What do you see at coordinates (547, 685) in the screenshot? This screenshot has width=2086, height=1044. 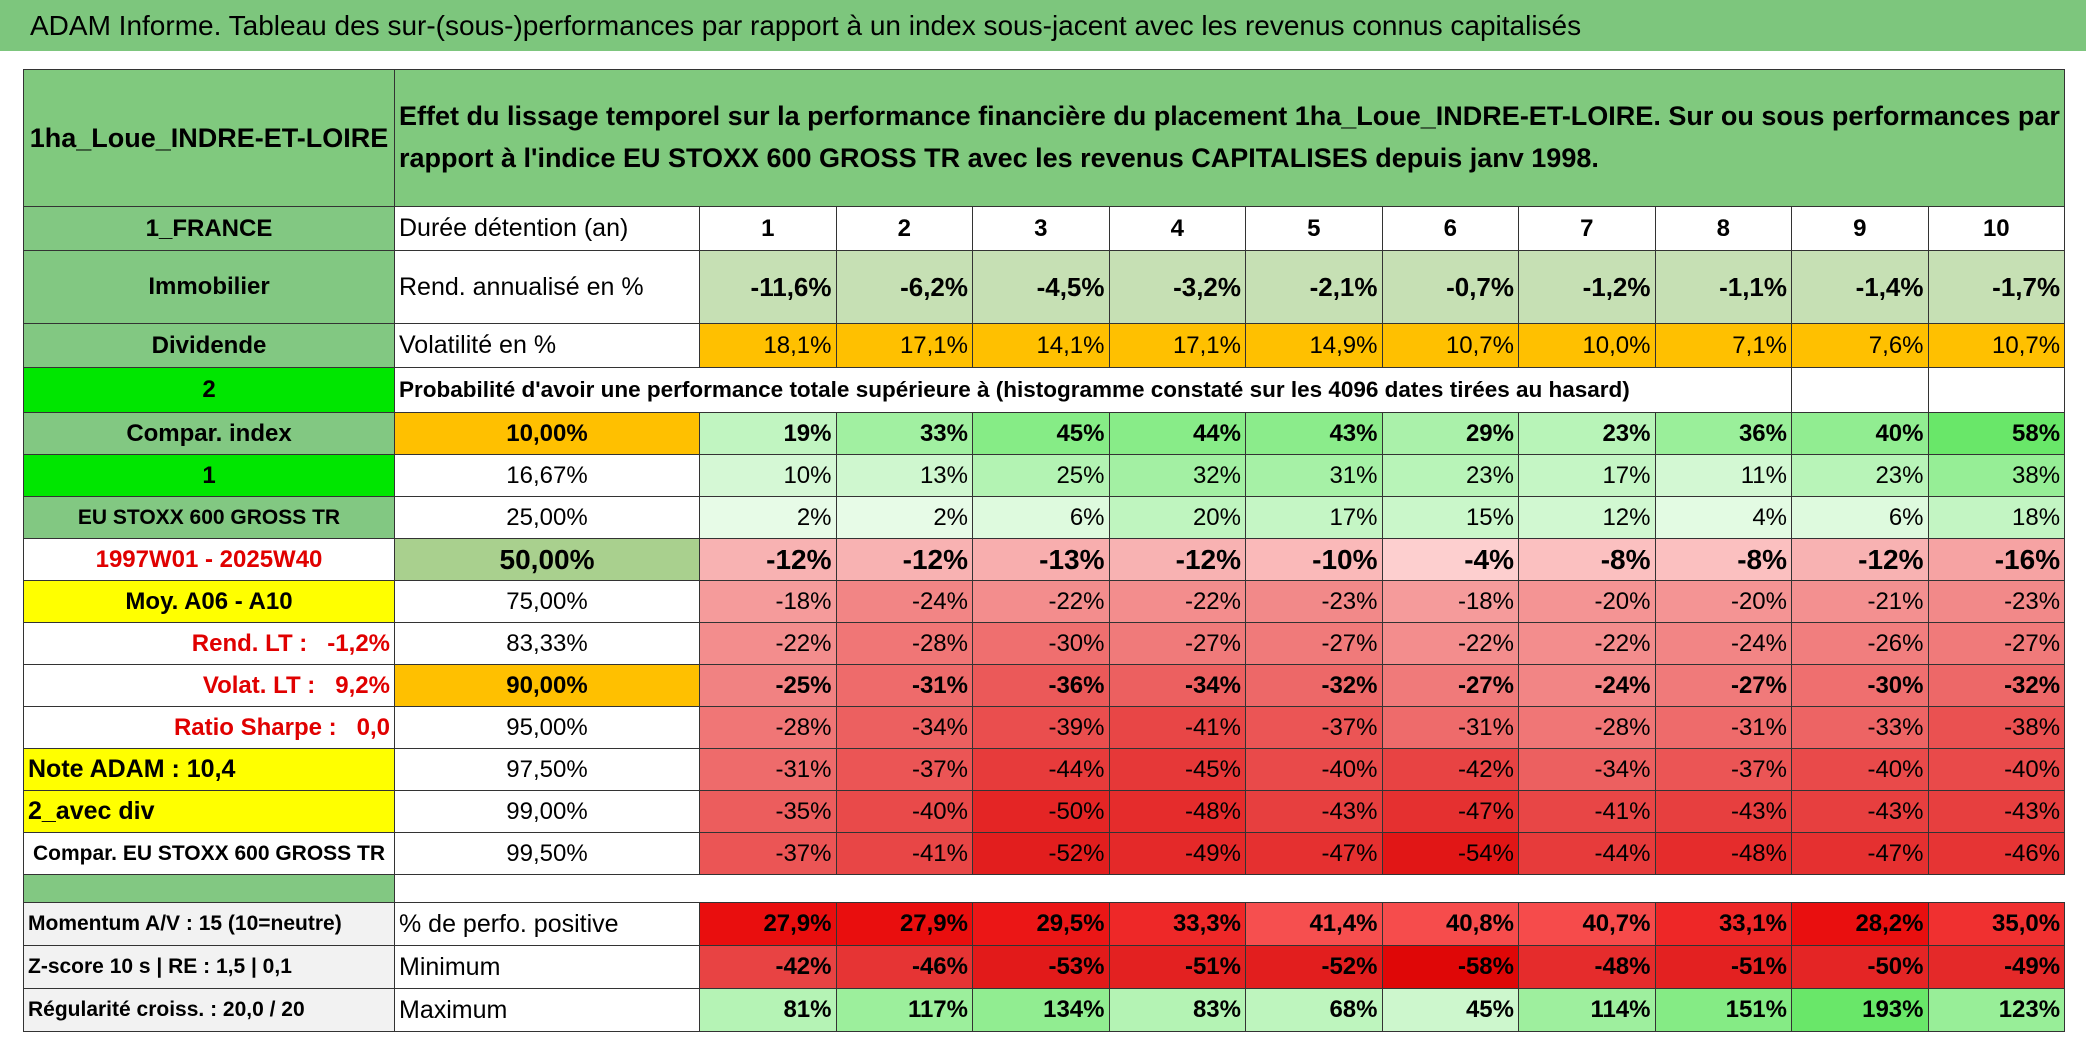 I see `metric-label: 90,00%` at bounding box center [547, 685].